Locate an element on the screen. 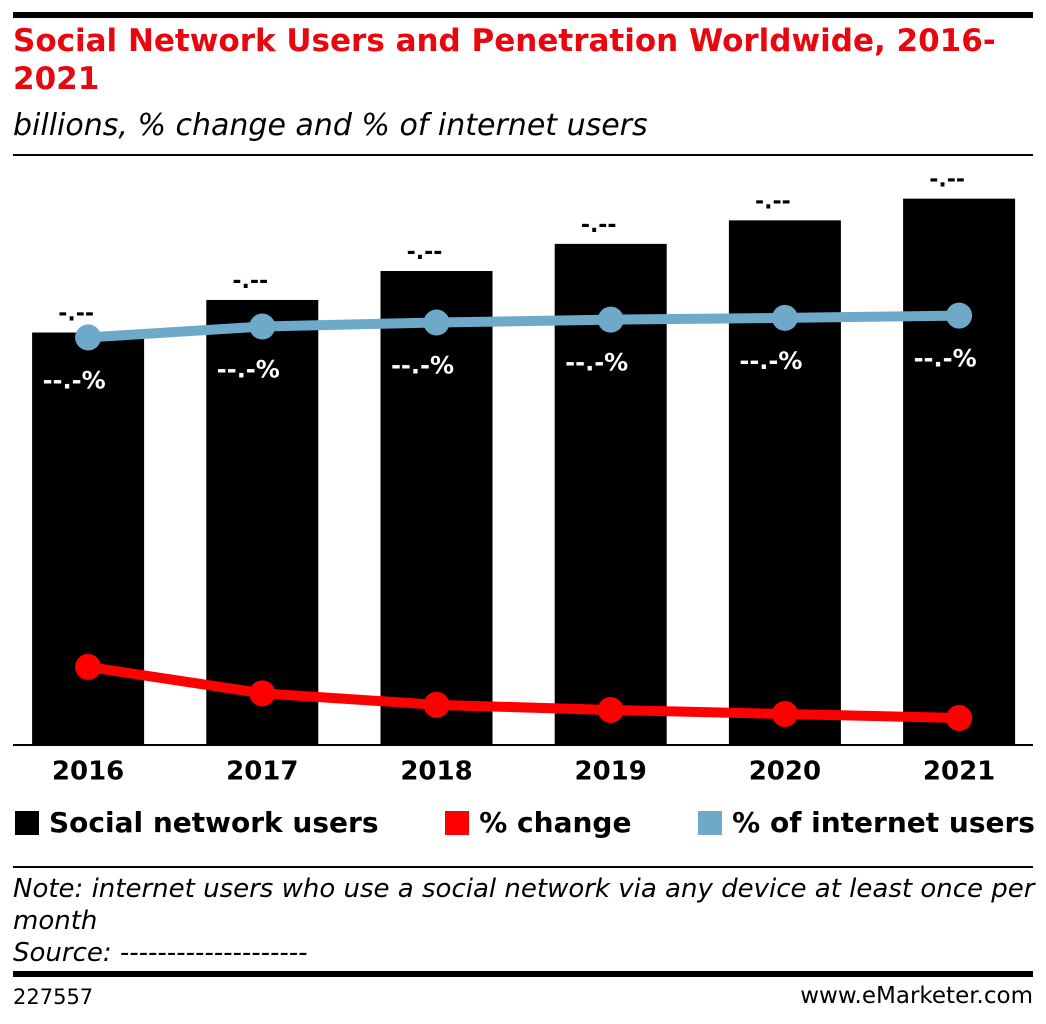 Image resolution: width=1046 pixels, height=1024 pixels. legend-item: % change is located at coordinates (538, 822).